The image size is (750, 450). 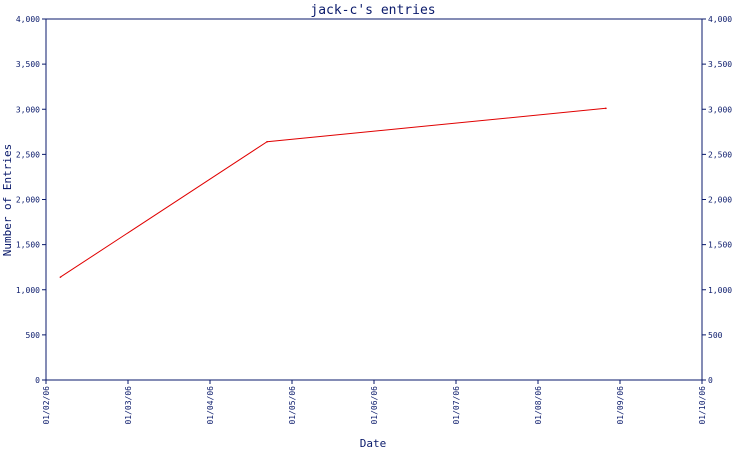 What do you see at coordinates (28, 19) in the screenshot?
I see `y-tick-label-left: 4,000` at bounding box center [28, 19].